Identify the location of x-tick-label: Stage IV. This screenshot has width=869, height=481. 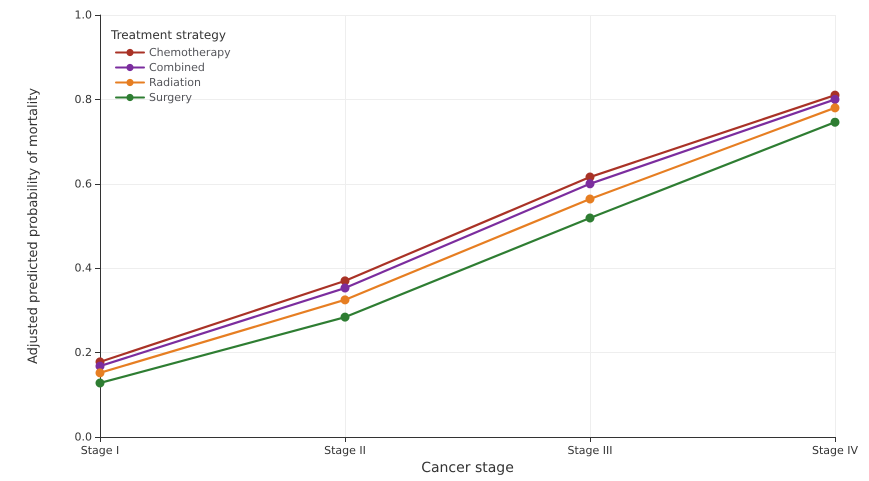
(835, 450).